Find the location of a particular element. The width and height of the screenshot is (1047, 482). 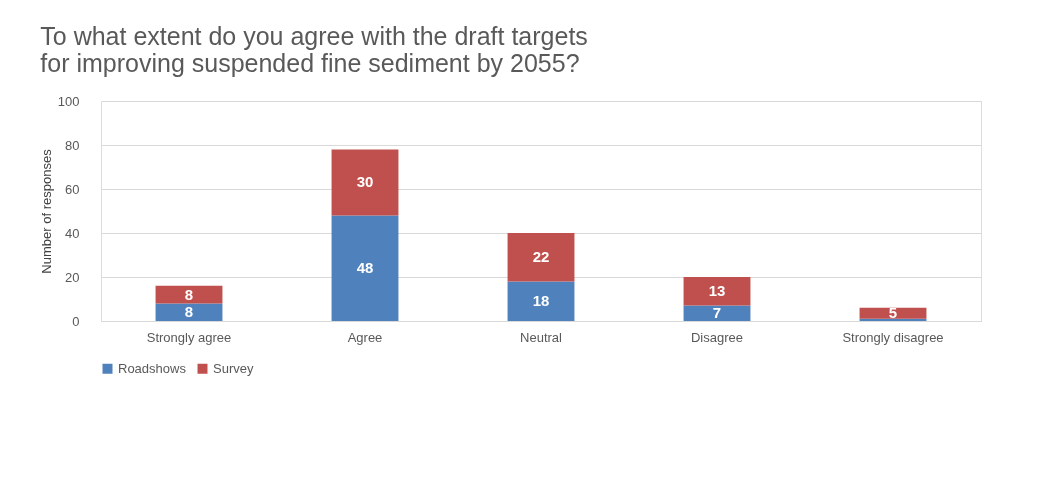

x-tick-label: Disagree is located at coordinates (717, 337).